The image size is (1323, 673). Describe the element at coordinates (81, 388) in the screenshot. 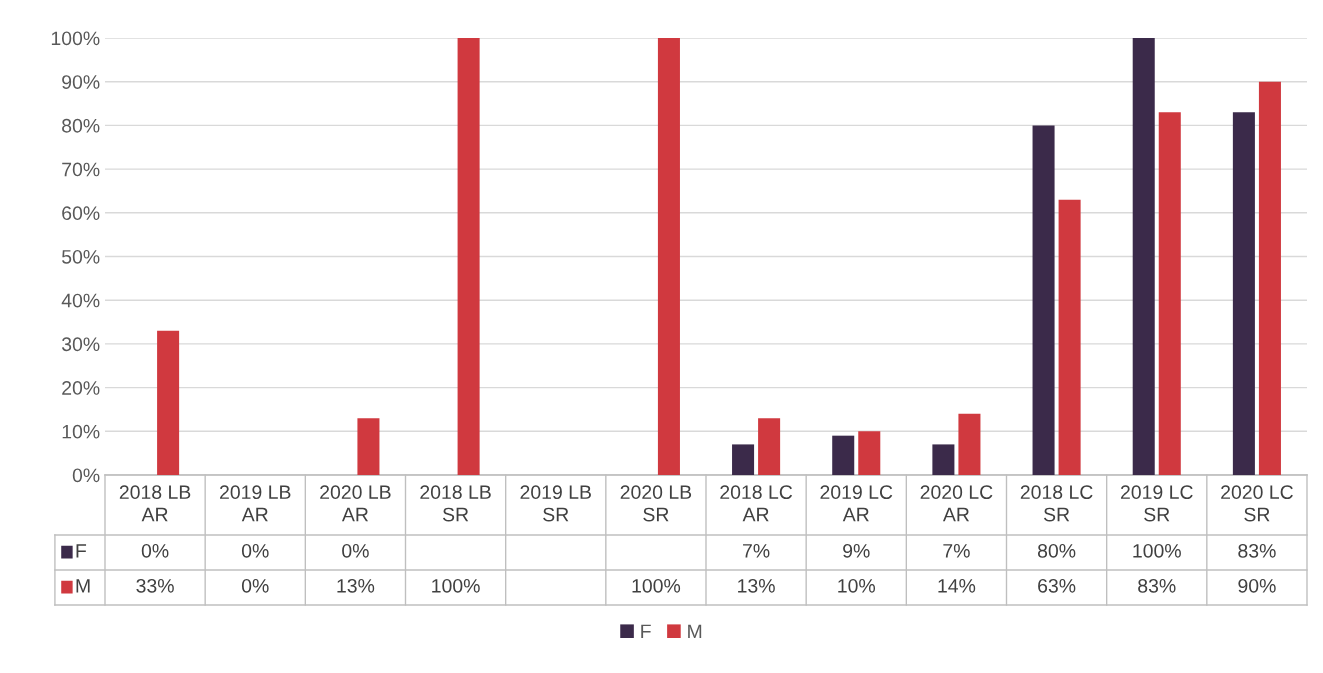

I see `y-tick-label: 20%` at that location.